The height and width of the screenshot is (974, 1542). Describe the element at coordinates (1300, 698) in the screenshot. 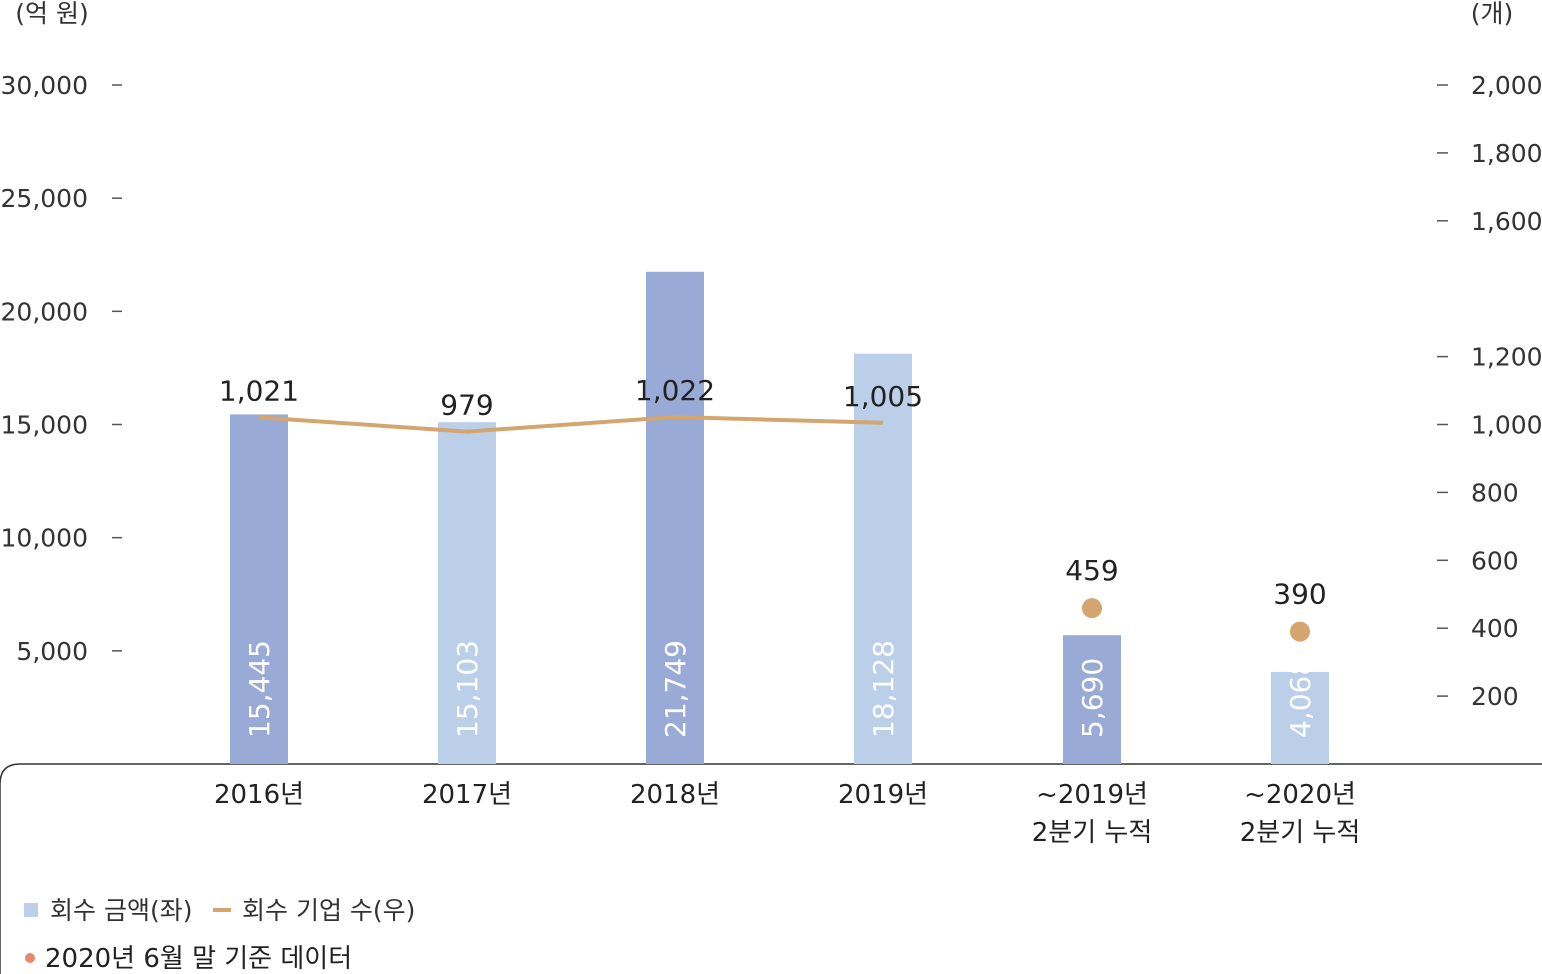

I see `bar-value-label: 4,068` at that location.